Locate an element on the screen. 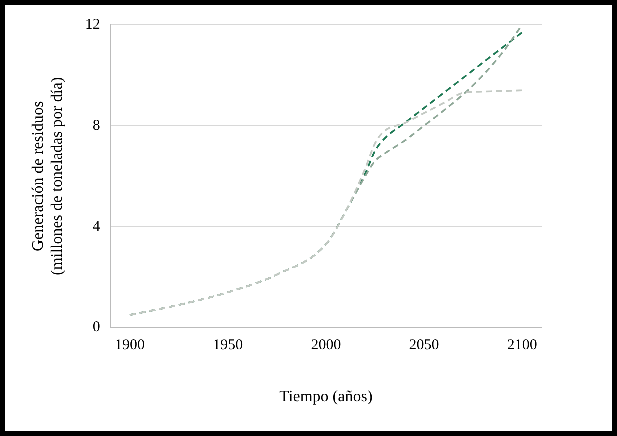 The height and width of the screenshot is (436, 617). x-tick-label: 1900 is located at coordinates (130, 346).